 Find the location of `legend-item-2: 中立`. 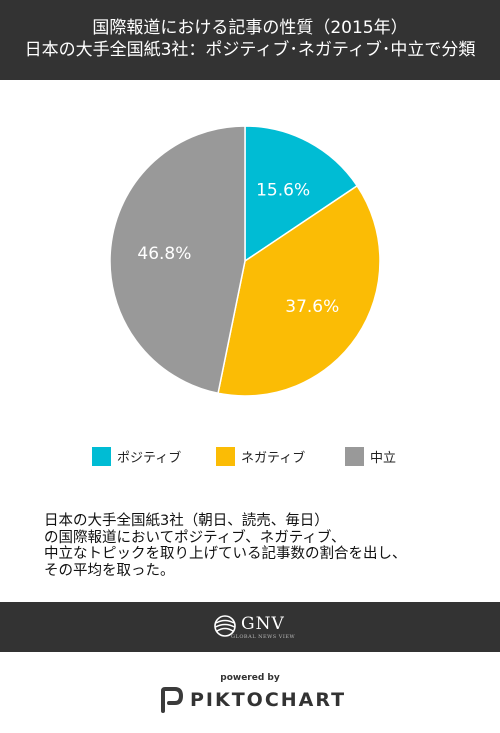

legend-item-2: 中立 is located at coordinates (370, 456).